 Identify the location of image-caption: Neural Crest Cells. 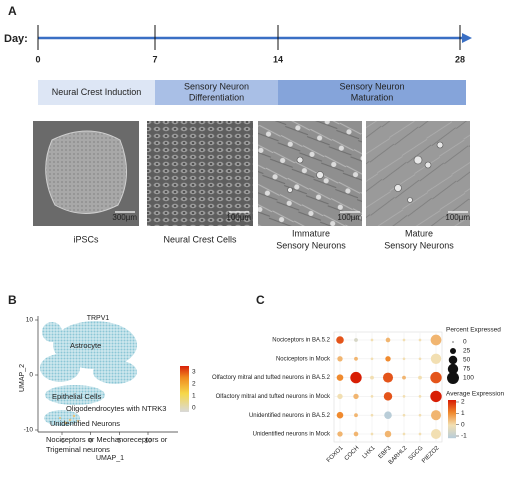
(200, 239).